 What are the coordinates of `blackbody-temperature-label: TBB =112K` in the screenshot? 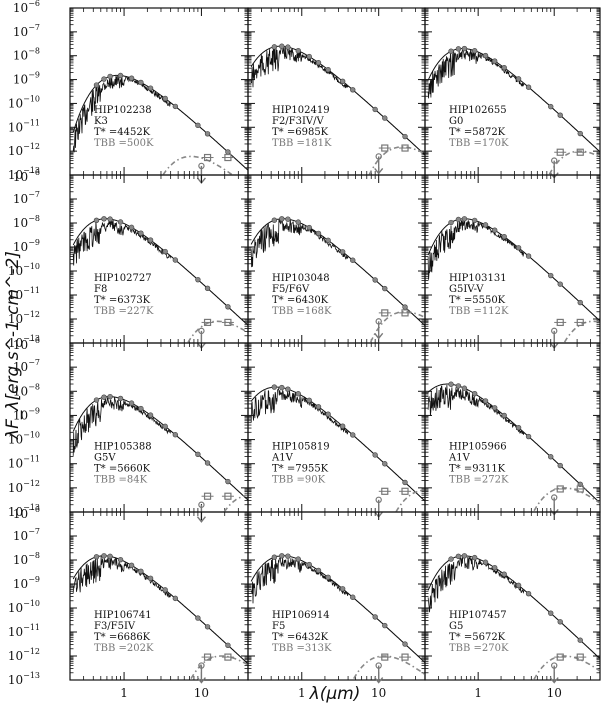 It's located at (479, 311).